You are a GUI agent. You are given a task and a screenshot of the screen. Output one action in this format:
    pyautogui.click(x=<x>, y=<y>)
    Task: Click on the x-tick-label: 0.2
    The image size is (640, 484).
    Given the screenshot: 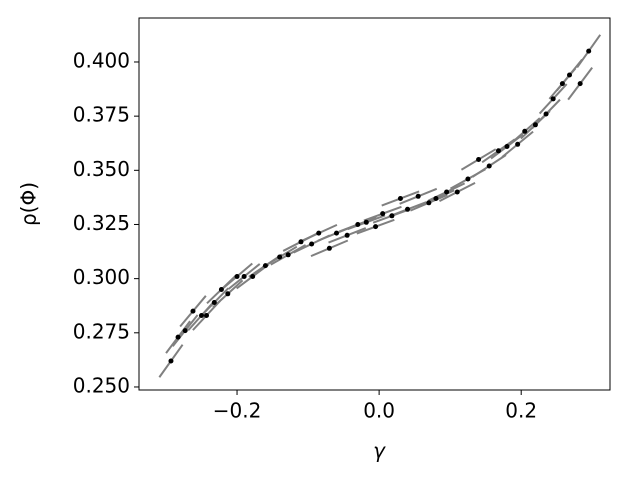 What is the action you would take?
    pyautogui.click(x=521, y=411)
    